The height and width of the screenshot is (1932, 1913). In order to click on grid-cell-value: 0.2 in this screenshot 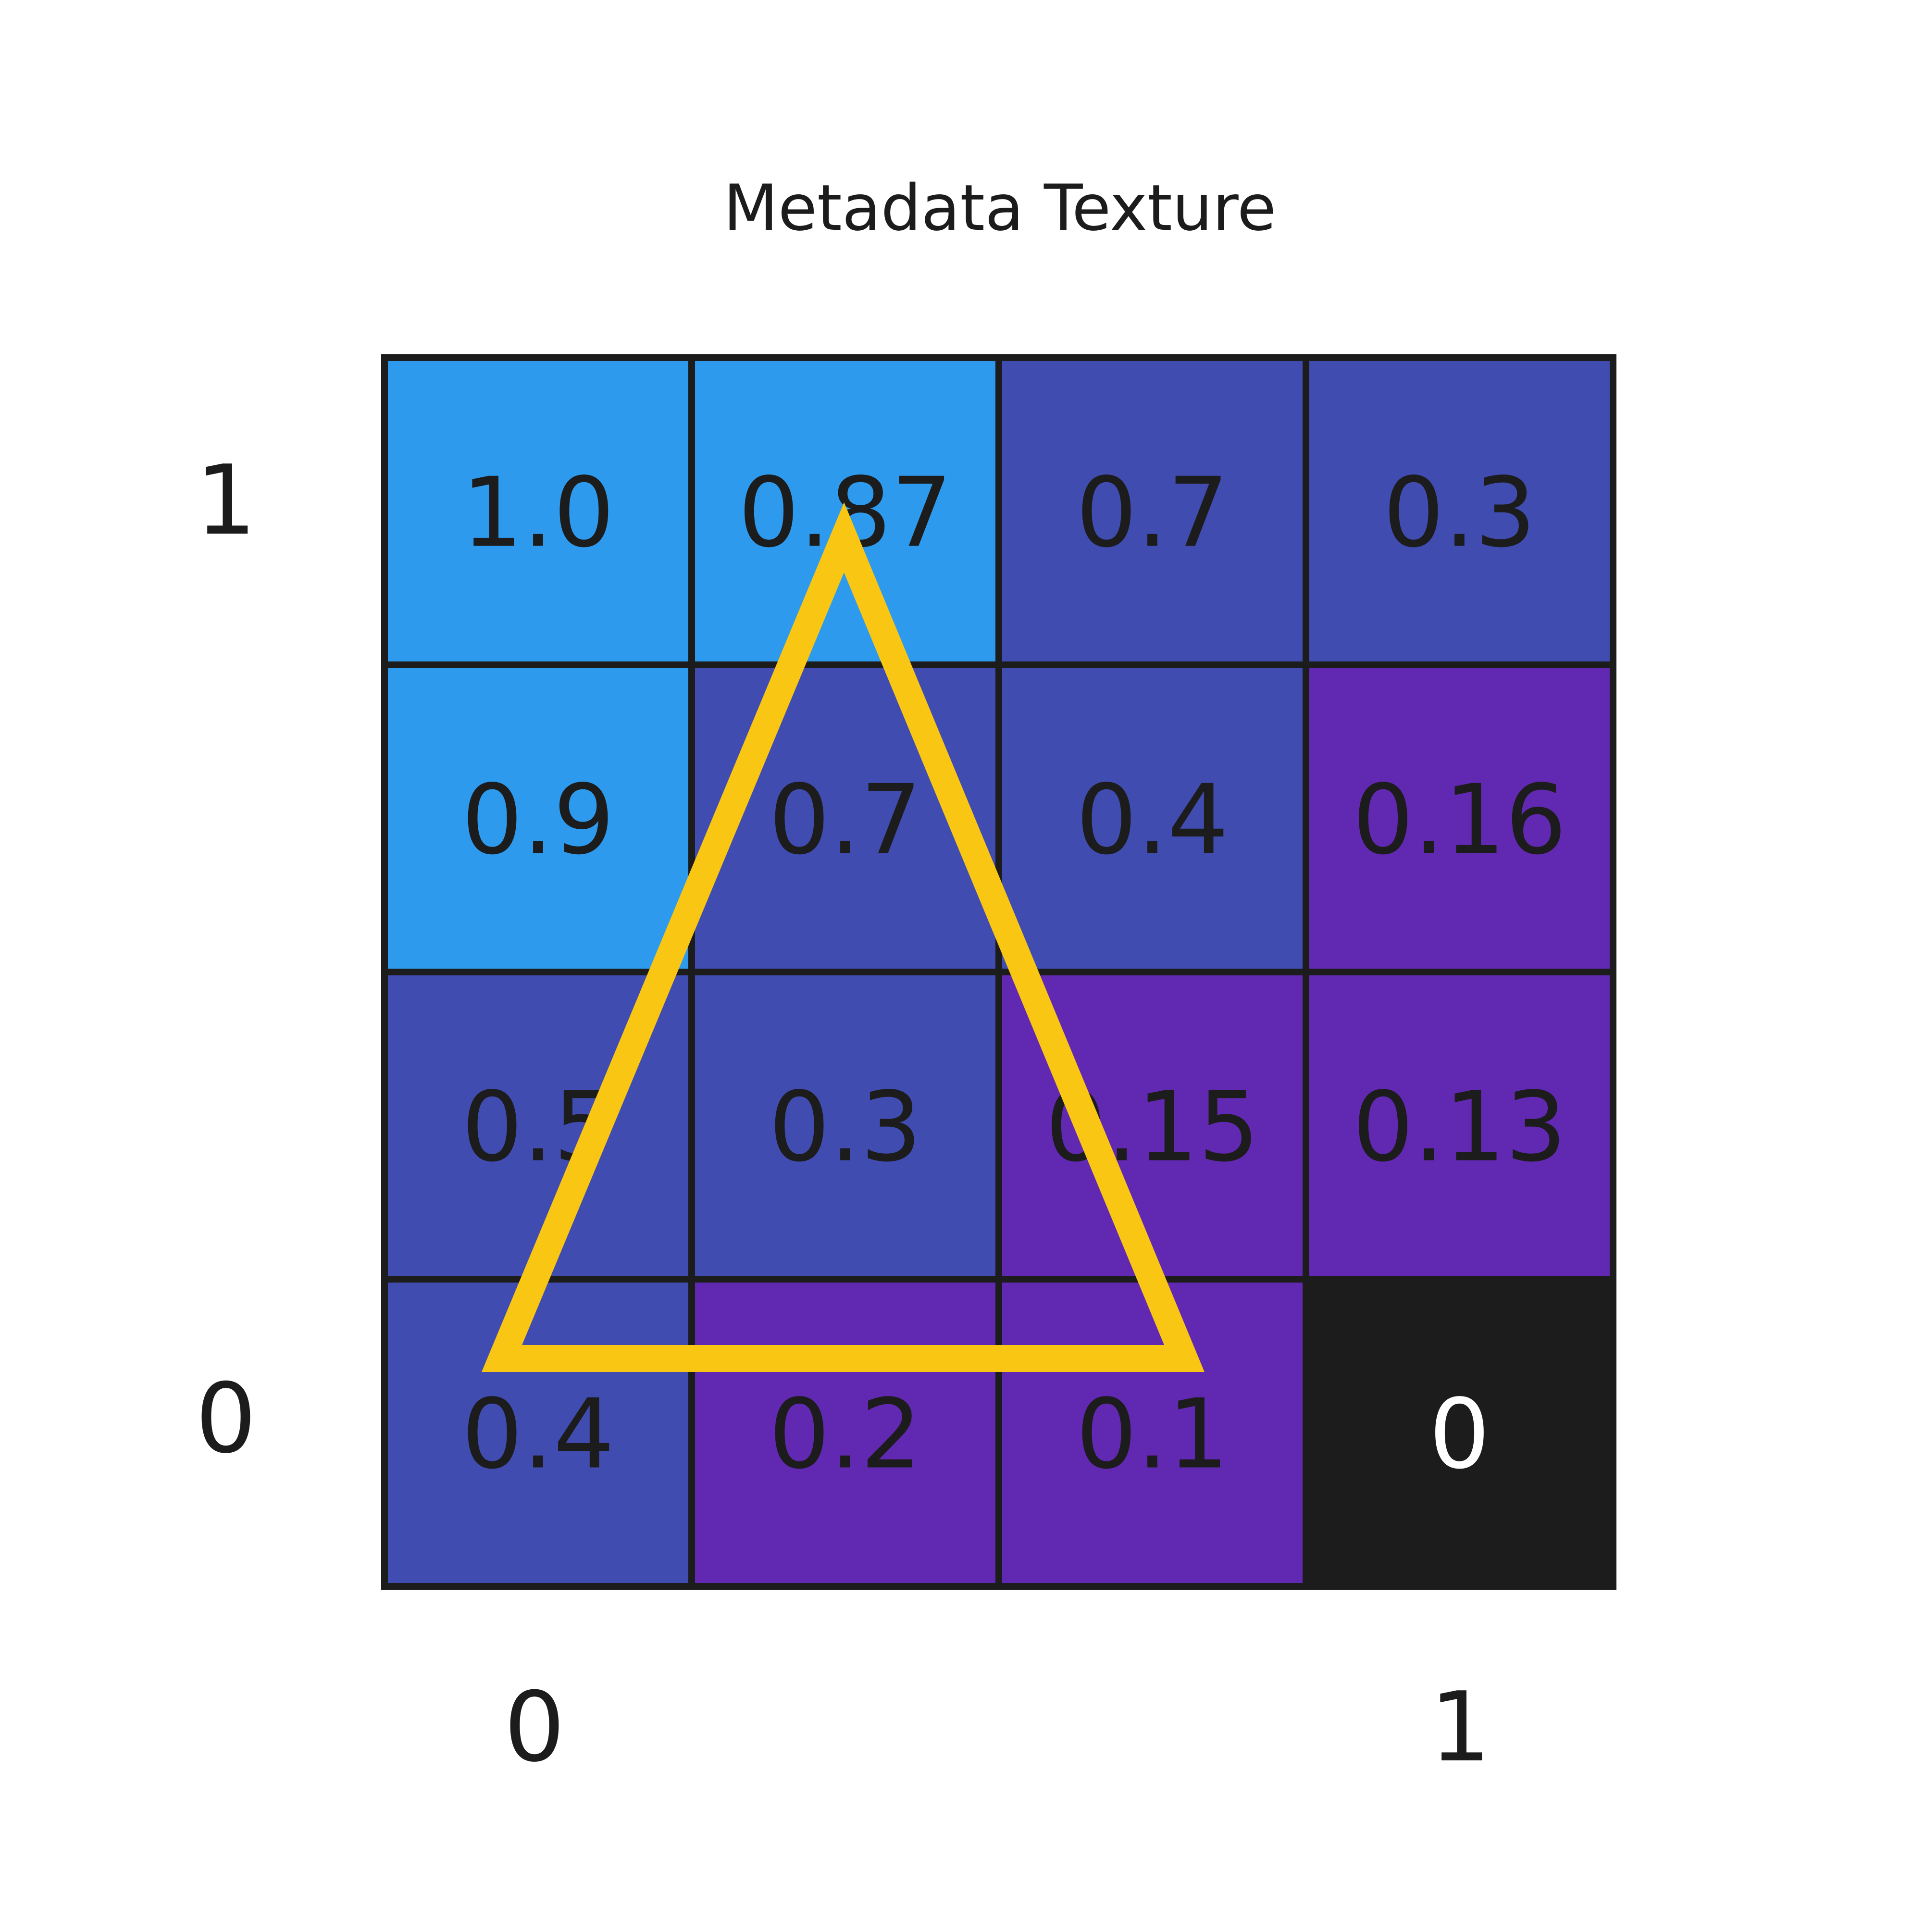, I will do `click(845, 1435)`.